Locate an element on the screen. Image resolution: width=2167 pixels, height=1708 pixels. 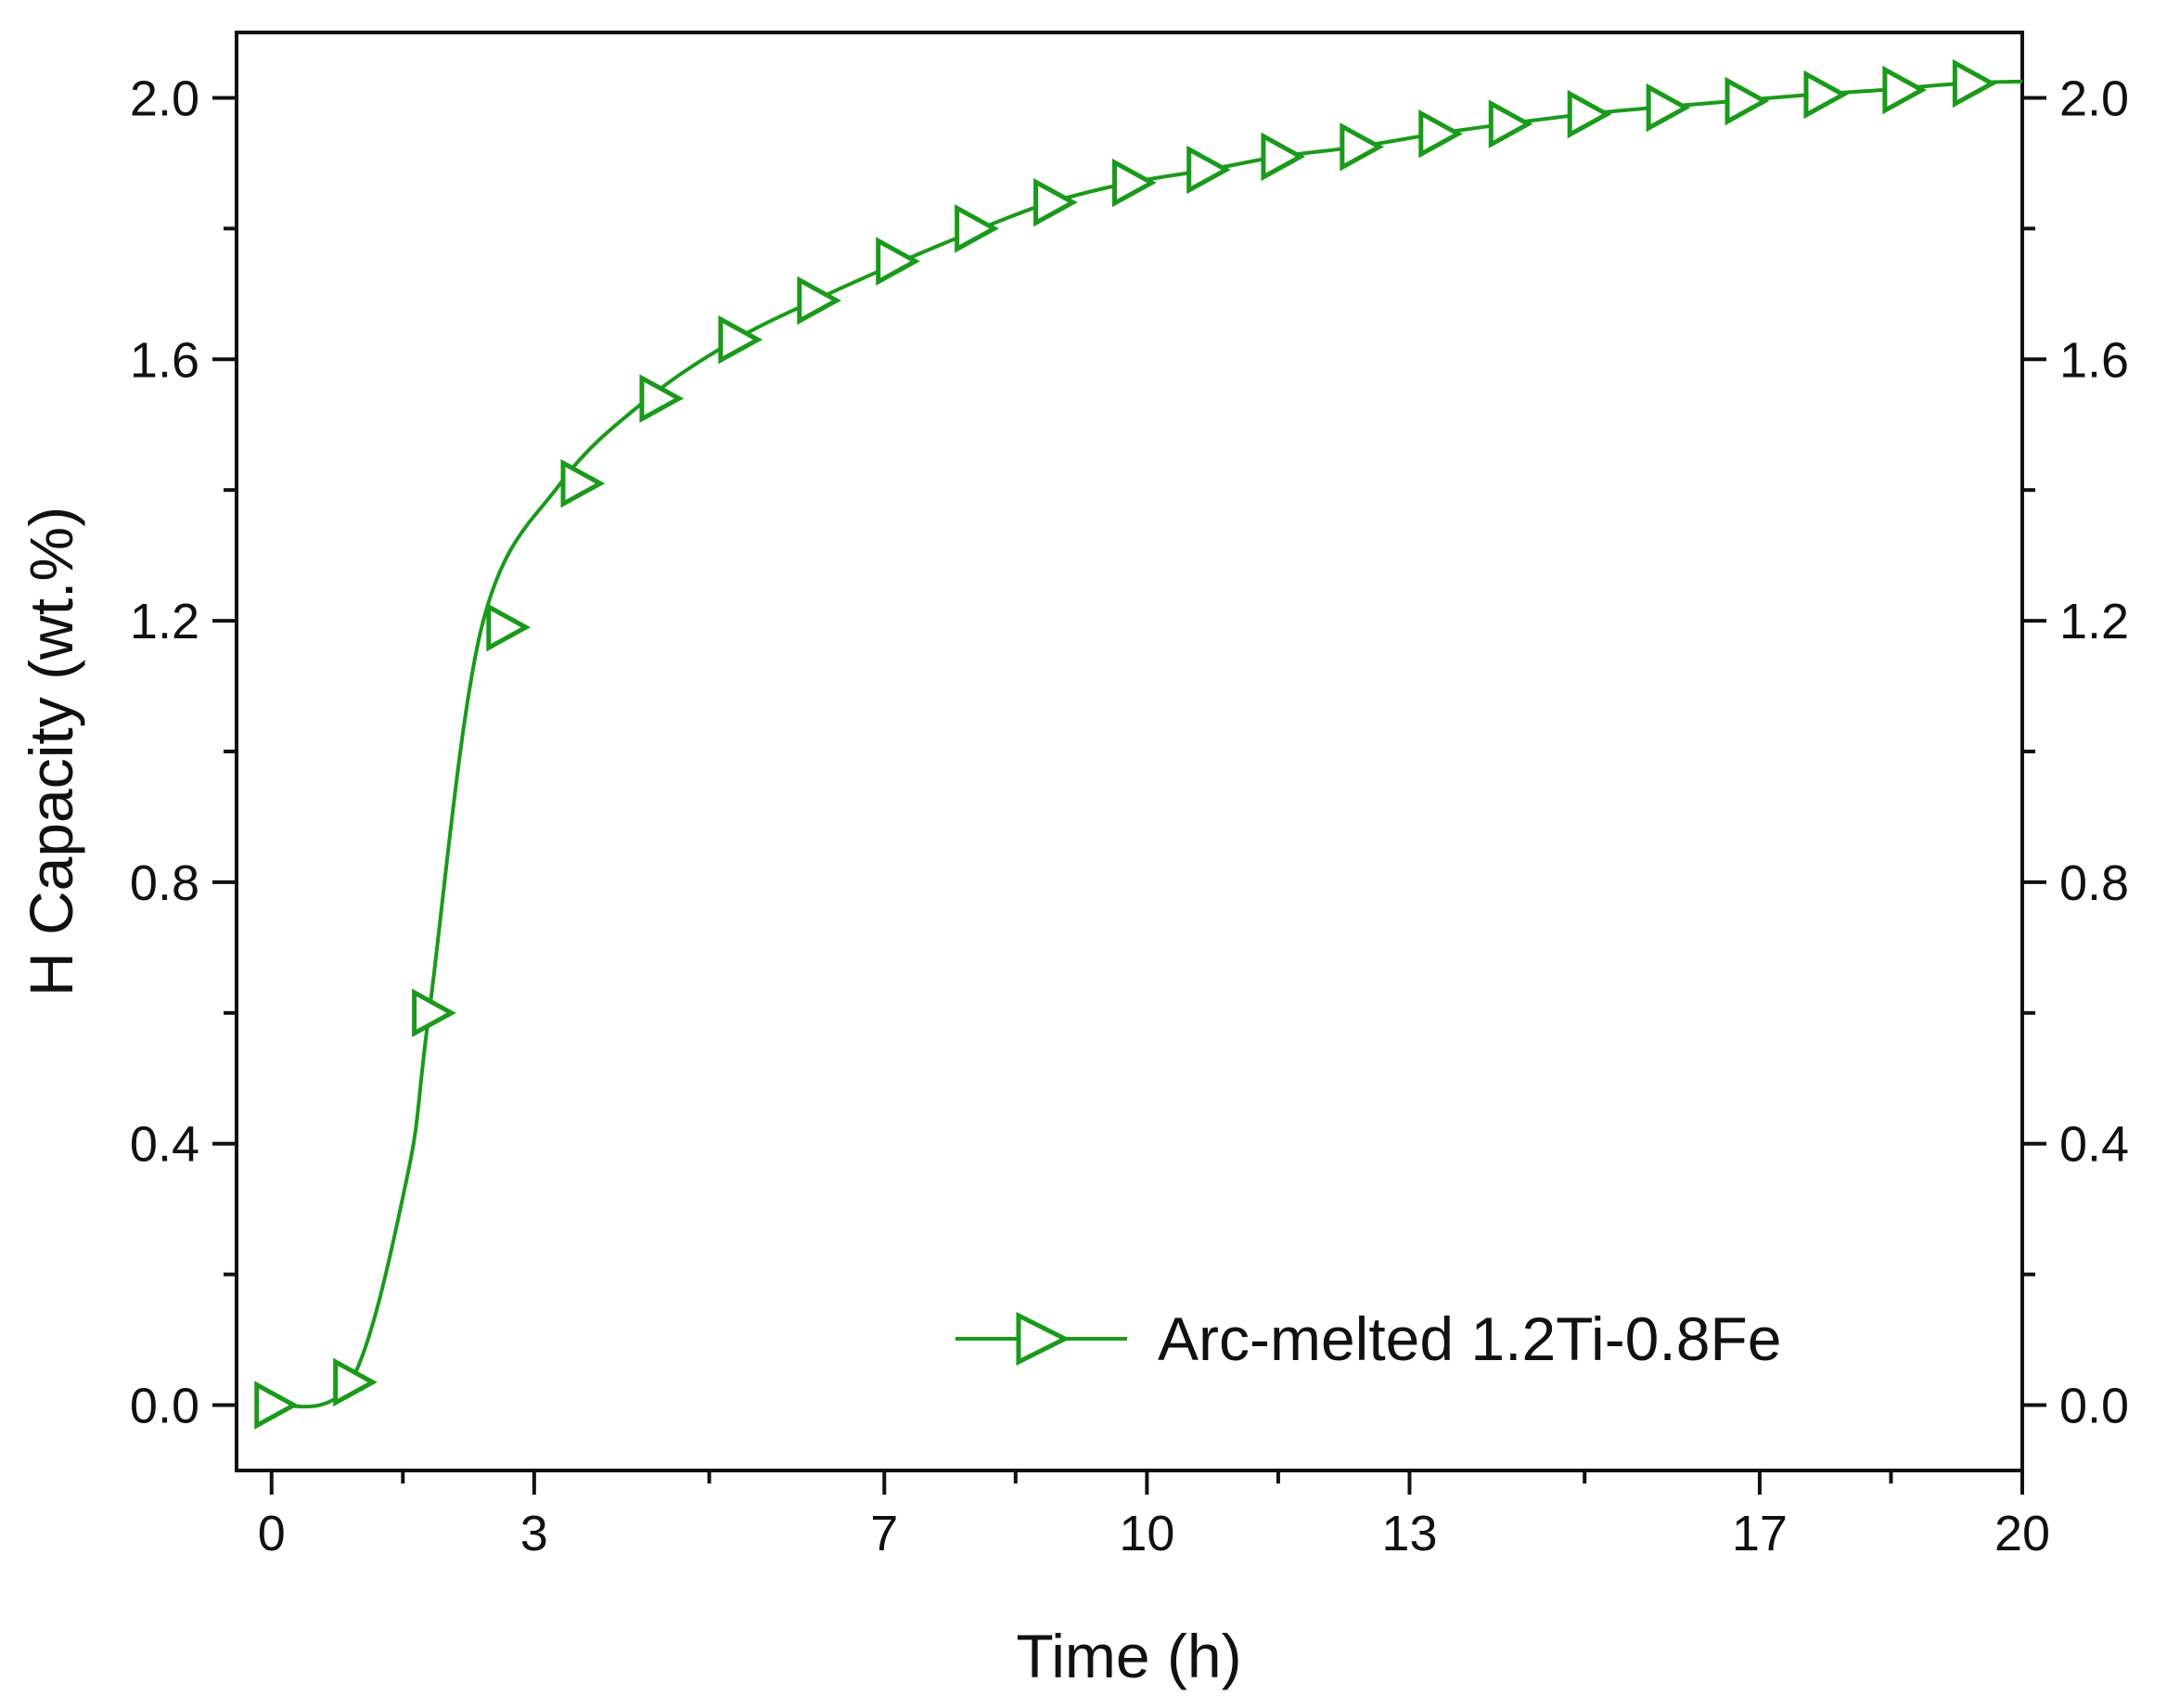
y-tick-label-left: 2.0 is located at coordinates (164, 98).